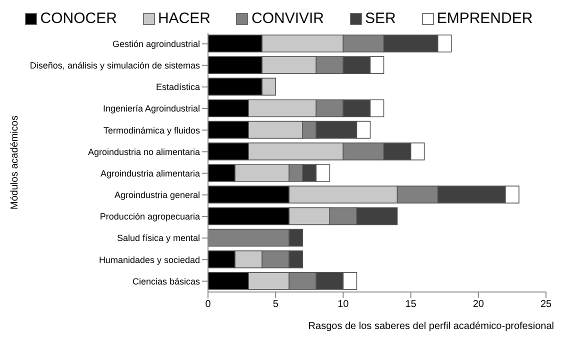 The image size is (566, 345). Describe the element at coordinates (431, 326) in the screenshot. I see `x-axis-title: Rasgos de los saberes del perfil académico-profesional` at that location.